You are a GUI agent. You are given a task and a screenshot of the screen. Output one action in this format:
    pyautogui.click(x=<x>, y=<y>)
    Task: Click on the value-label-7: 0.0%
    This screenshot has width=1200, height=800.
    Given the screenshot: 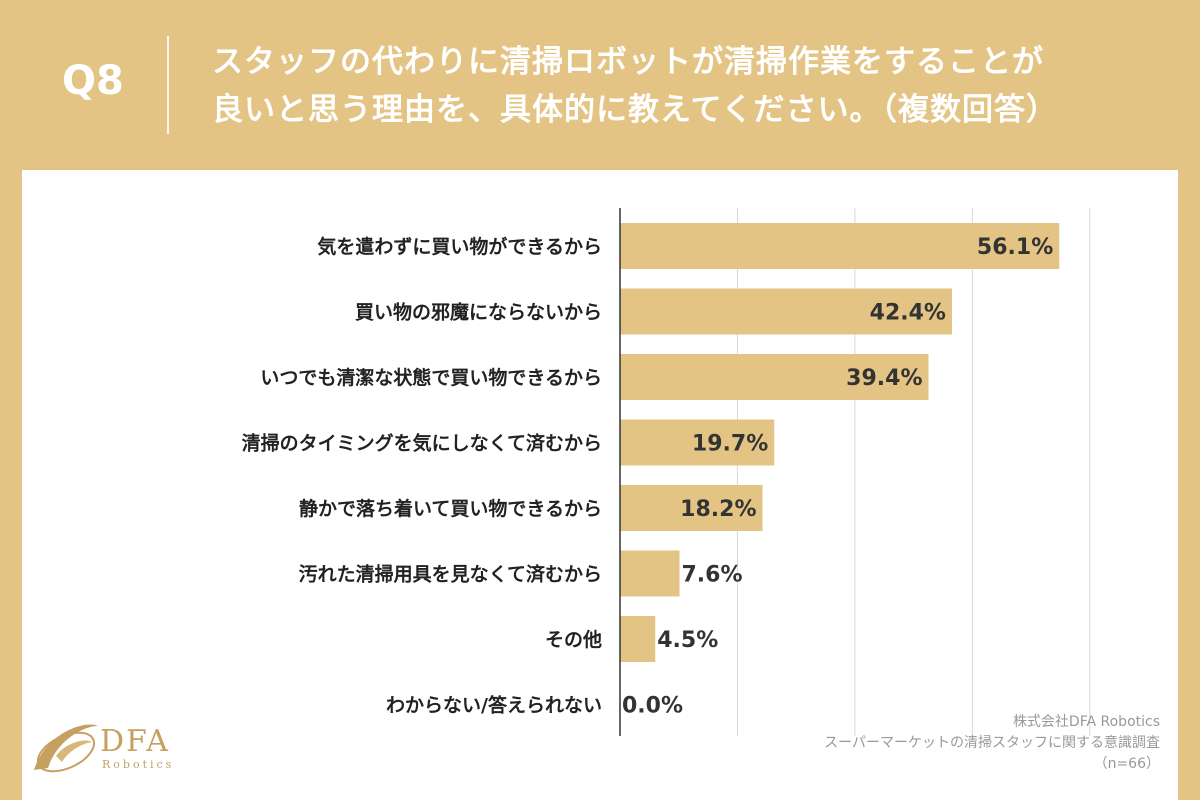 What is the action you would take?
    pyautogui.click(x=652, y=706)
    